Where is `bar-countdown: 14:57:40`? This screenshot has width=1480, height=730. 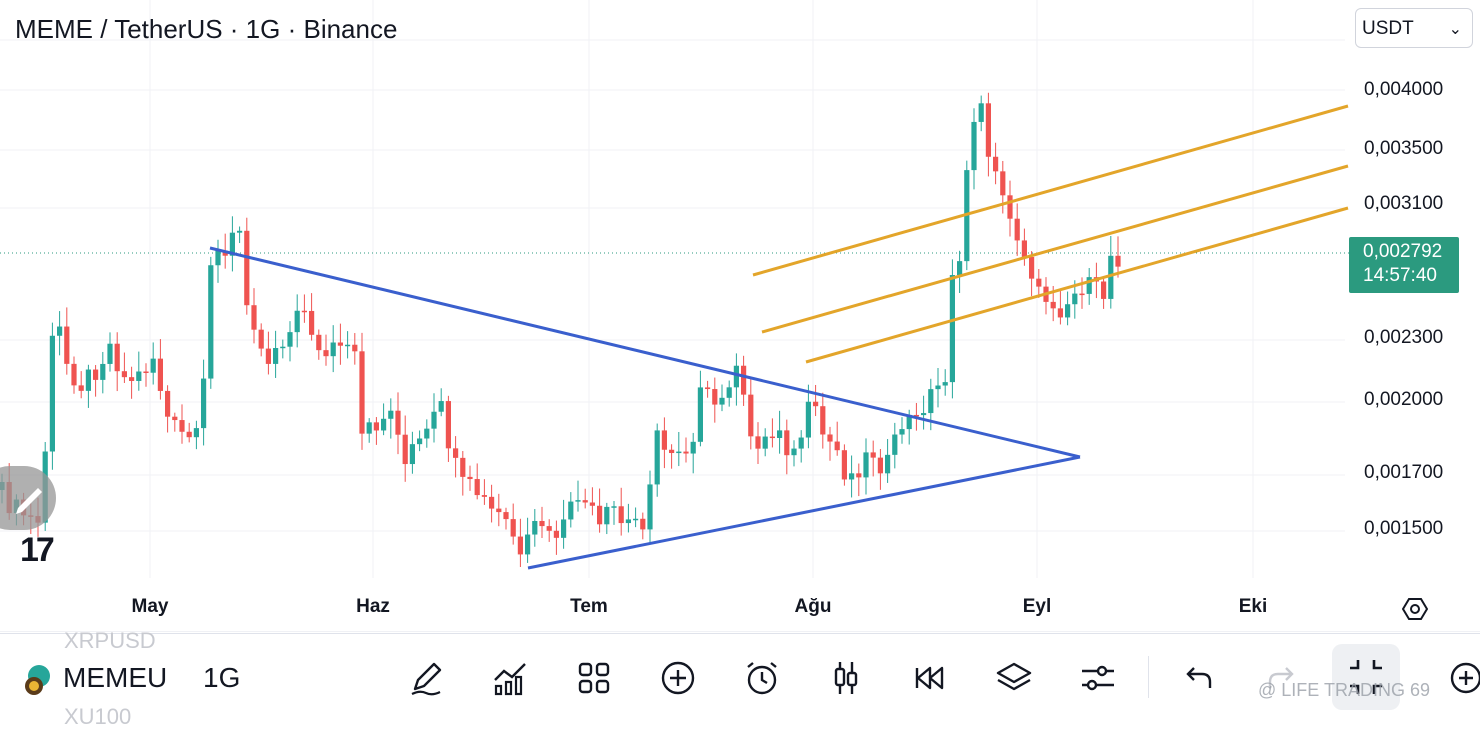
bar-countdown: 14:57:40 is located at coordinates (1400, 275).